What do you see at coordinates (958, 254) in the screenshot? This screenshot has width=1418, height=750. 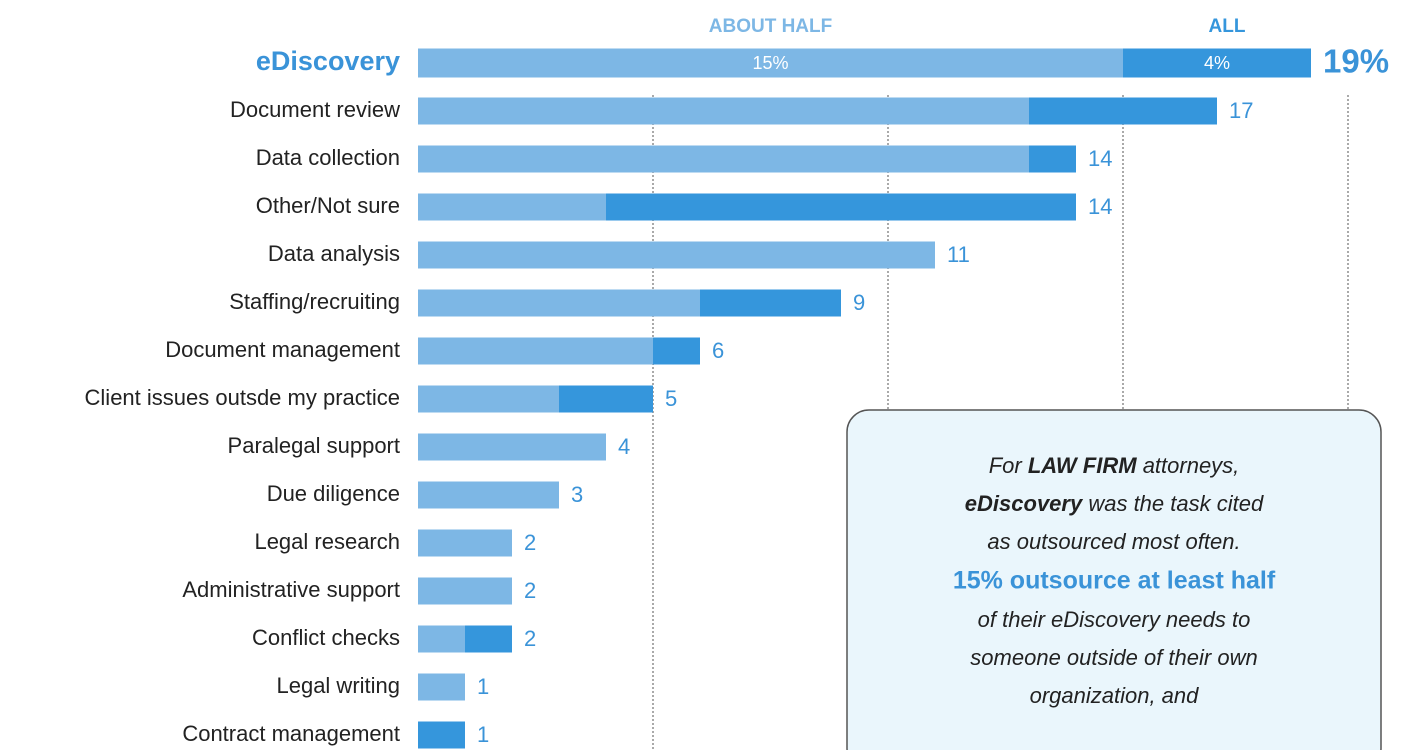 I see `total-label: 11` at bounding box center [958, 254].